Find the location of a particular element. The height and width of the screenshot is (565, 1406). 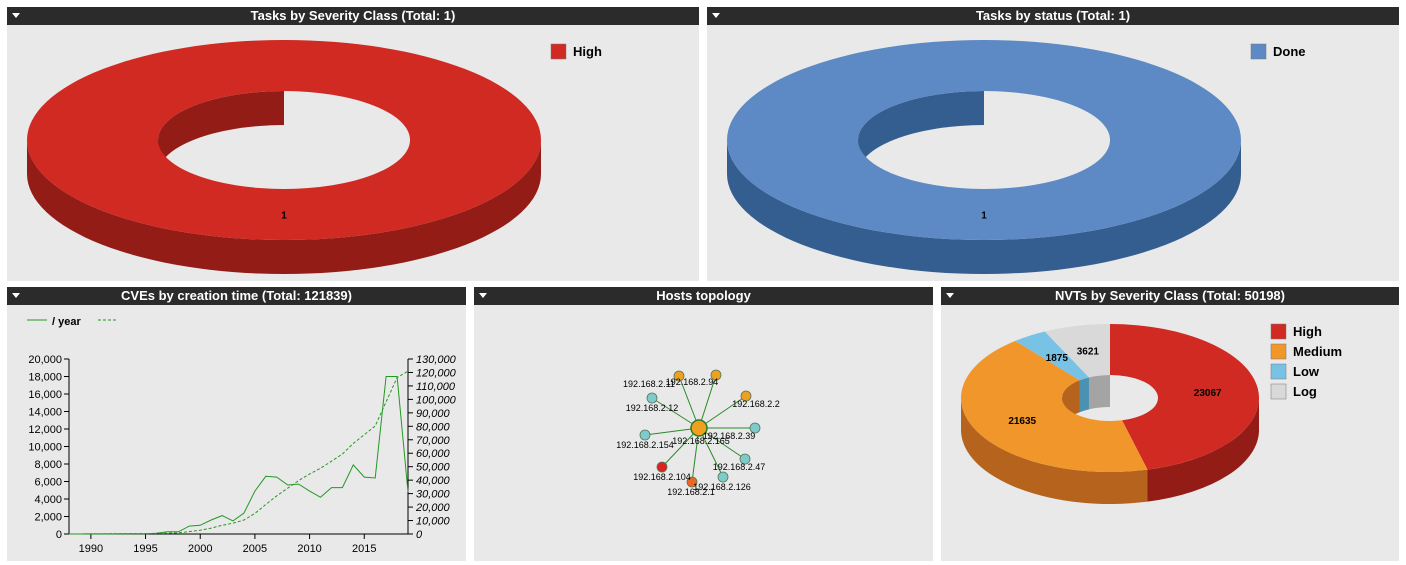

x-tick-label: 2010 is located at coordinates (309, 549).